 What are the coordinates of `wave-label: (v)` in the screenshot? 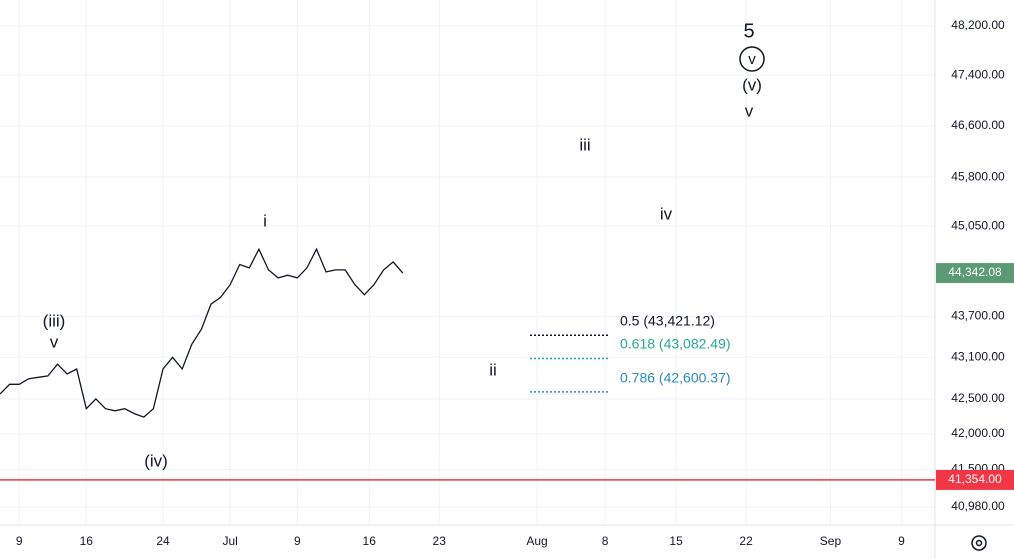 It's located at (752, 84).